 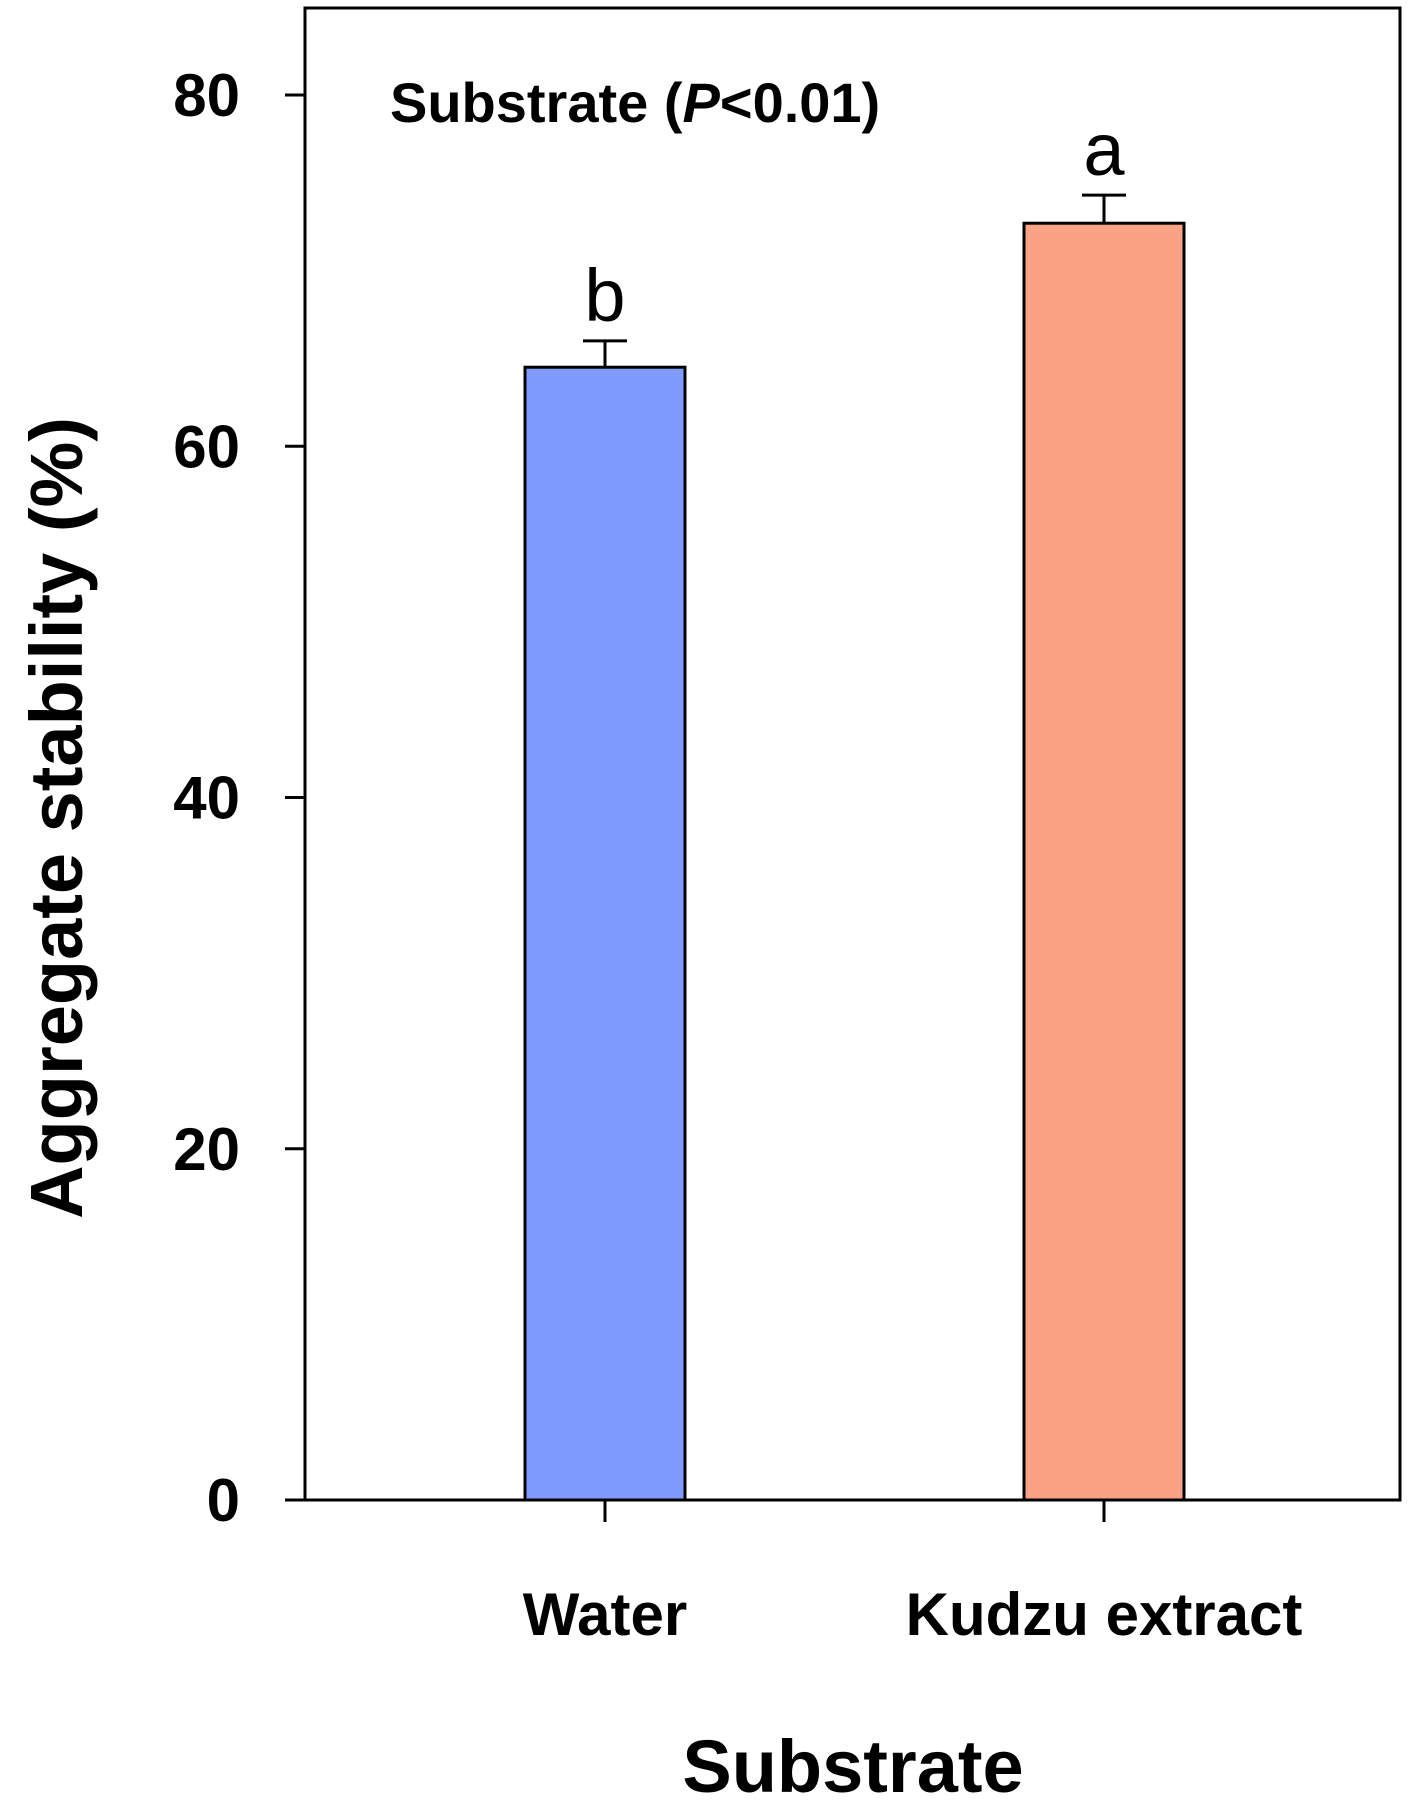 What do you see at coordinates (536, 102) in the screenshot?
I see `annotation-prefix: Substrate (` at bounding box center [536, 102].